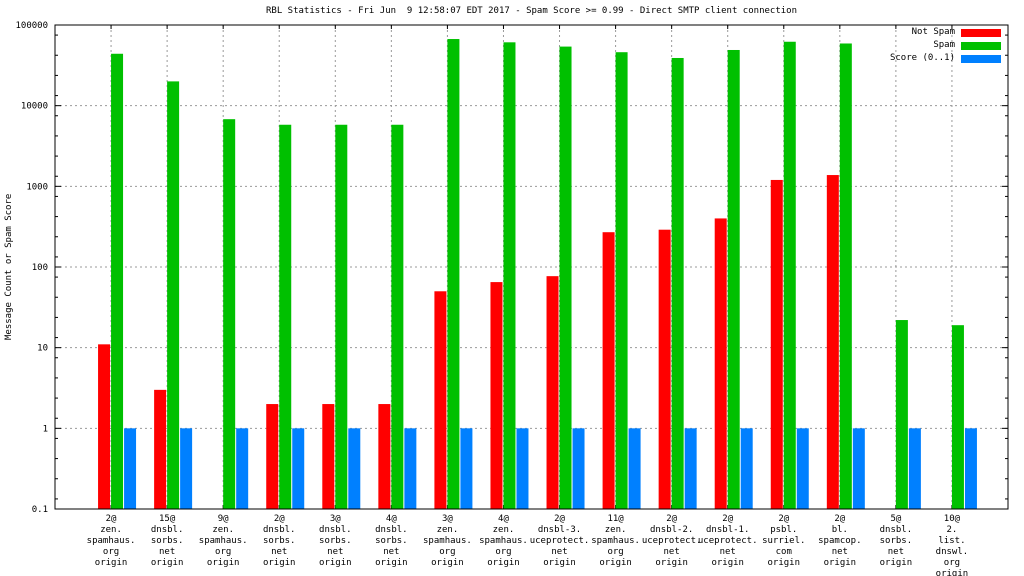  I want to click on x-tick-line: 11@, so click(615, 519).